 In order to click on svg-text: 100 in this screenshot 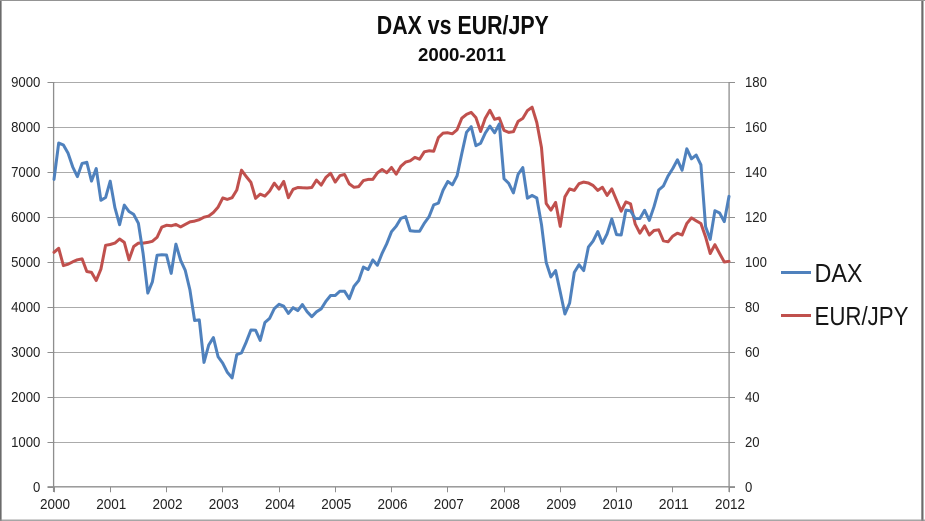, I will do `click(756, 263)`.